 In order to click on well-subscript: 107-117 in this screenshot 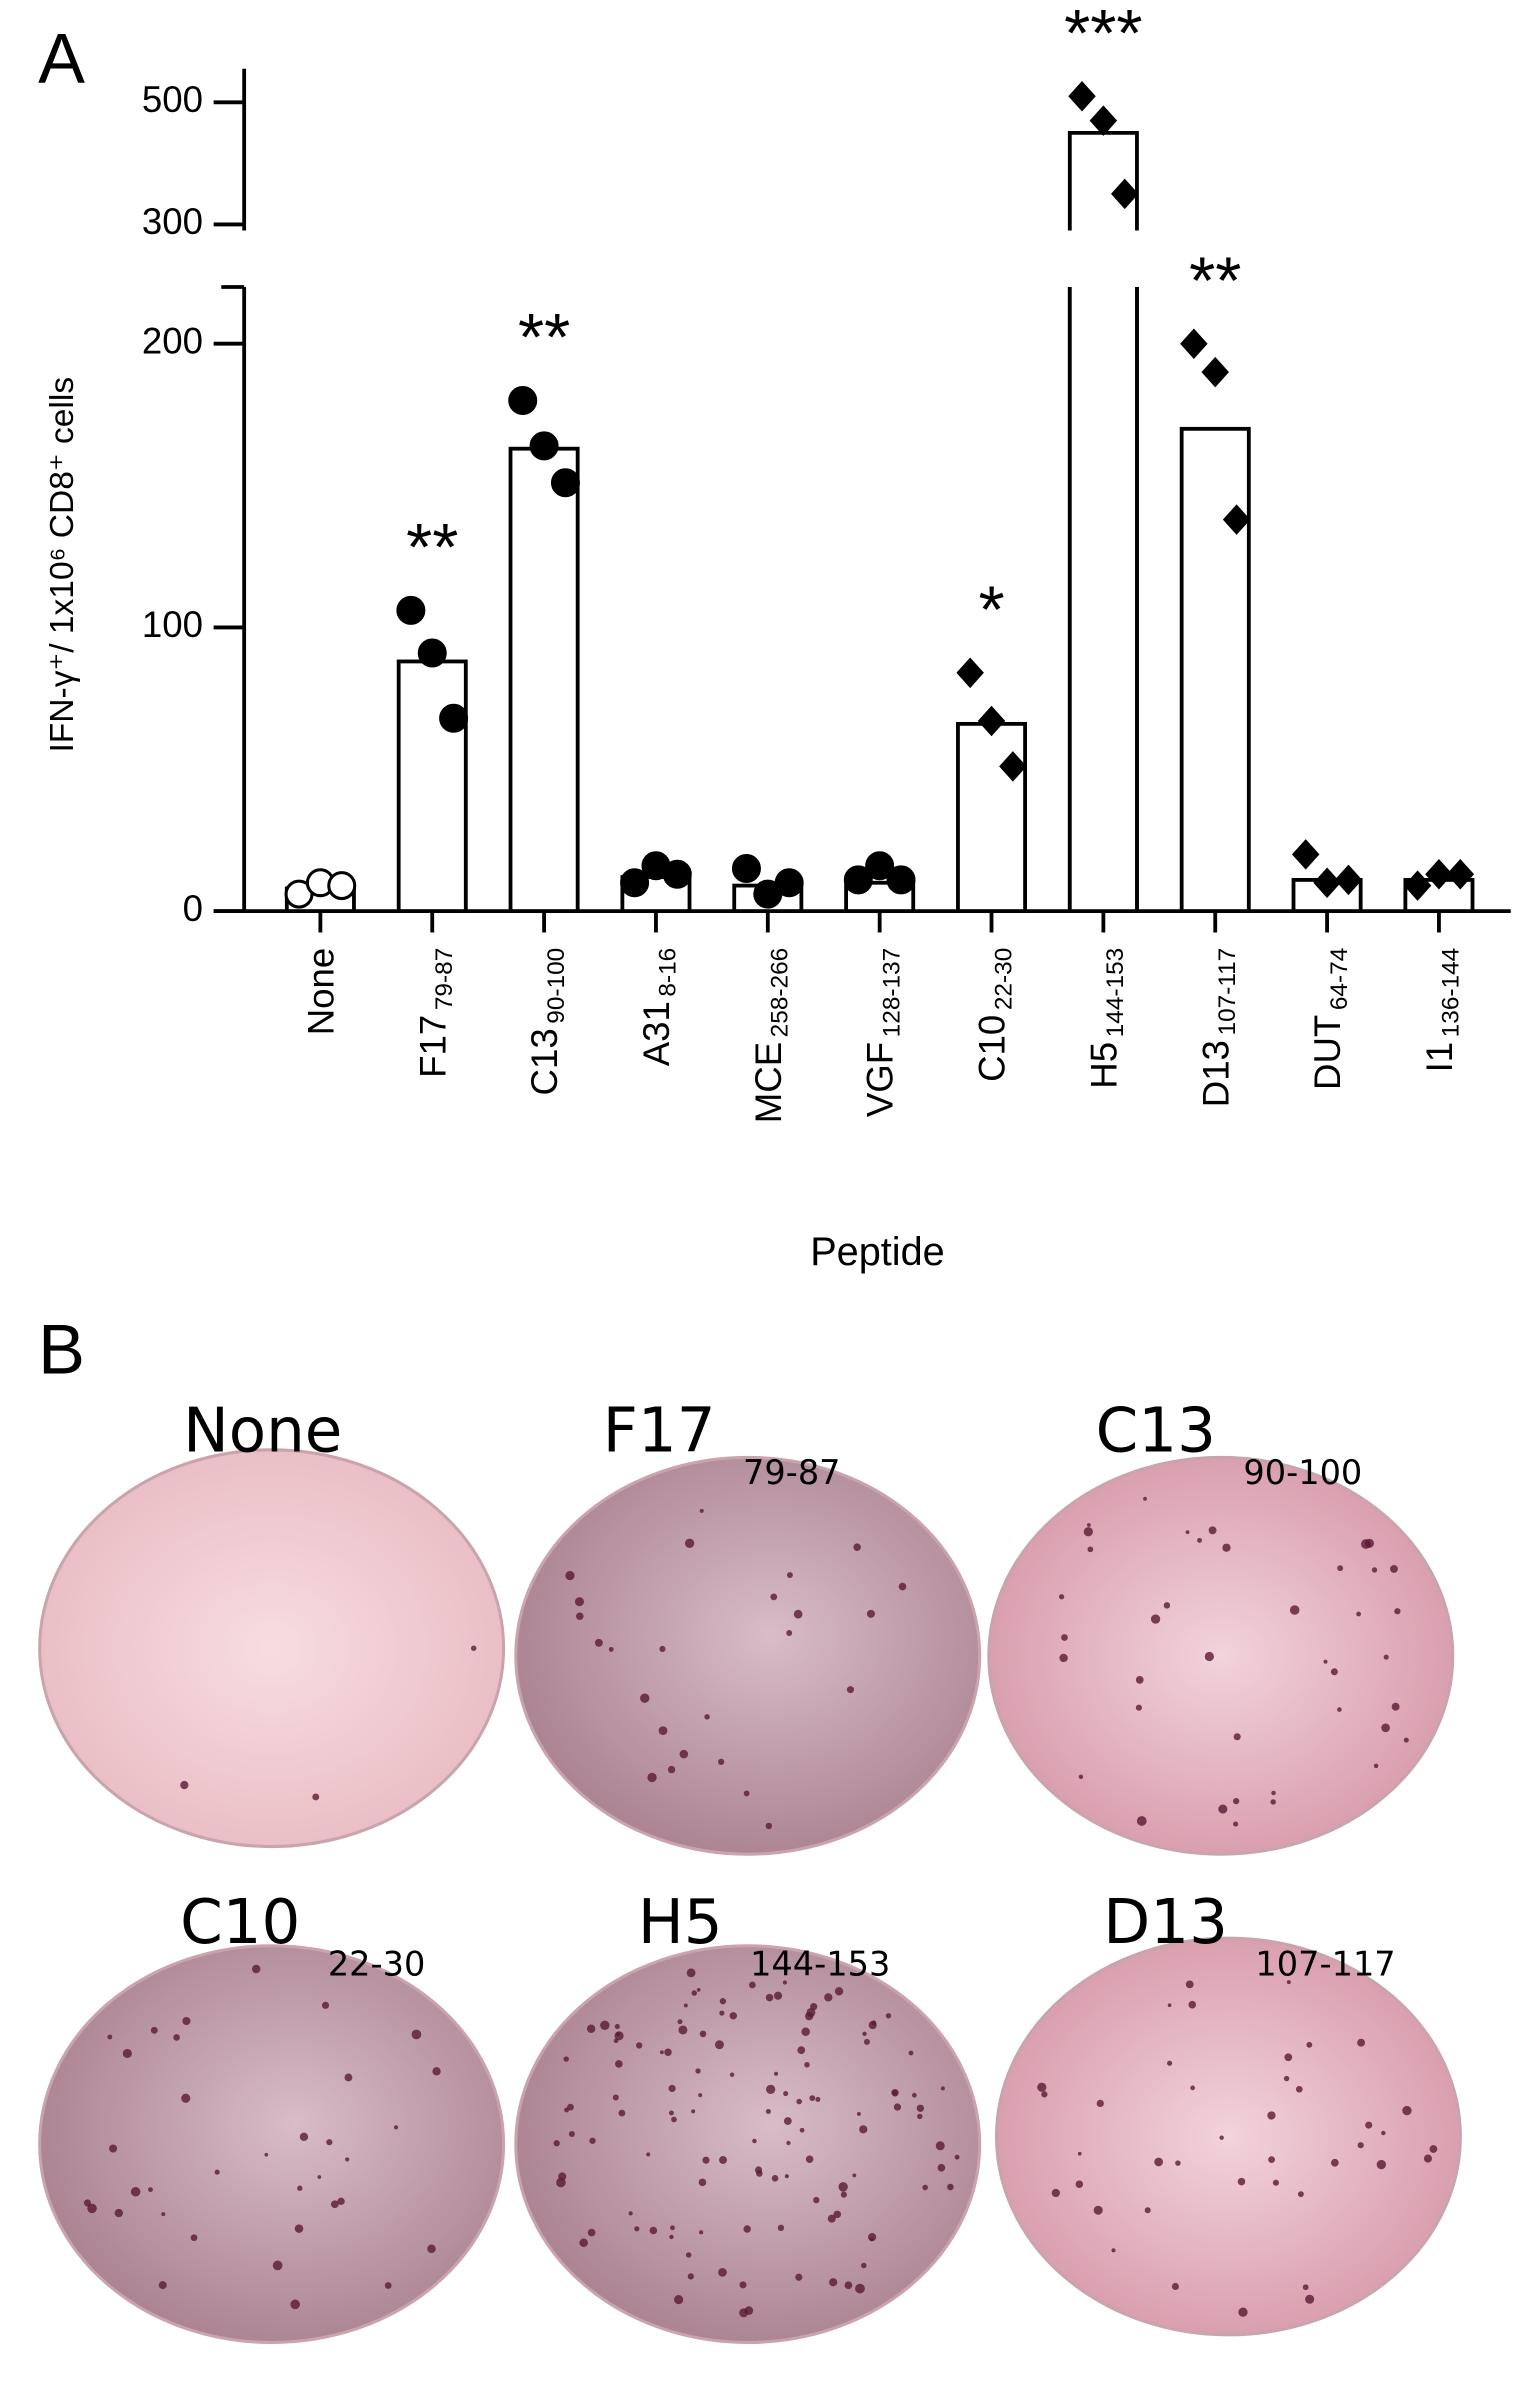, I will do `click(1325, 1963)`.